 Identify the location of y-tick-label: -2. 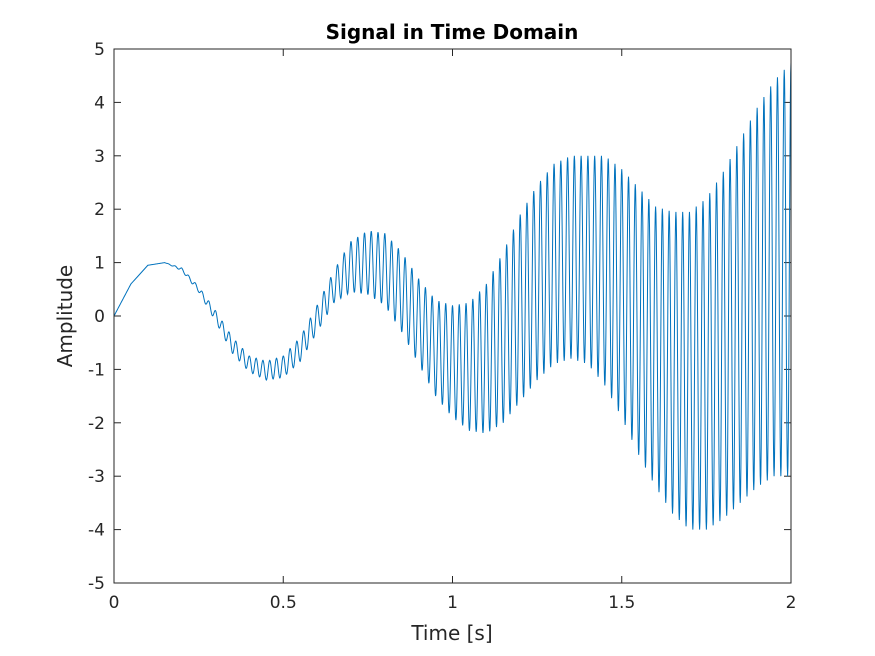
(96, 424).